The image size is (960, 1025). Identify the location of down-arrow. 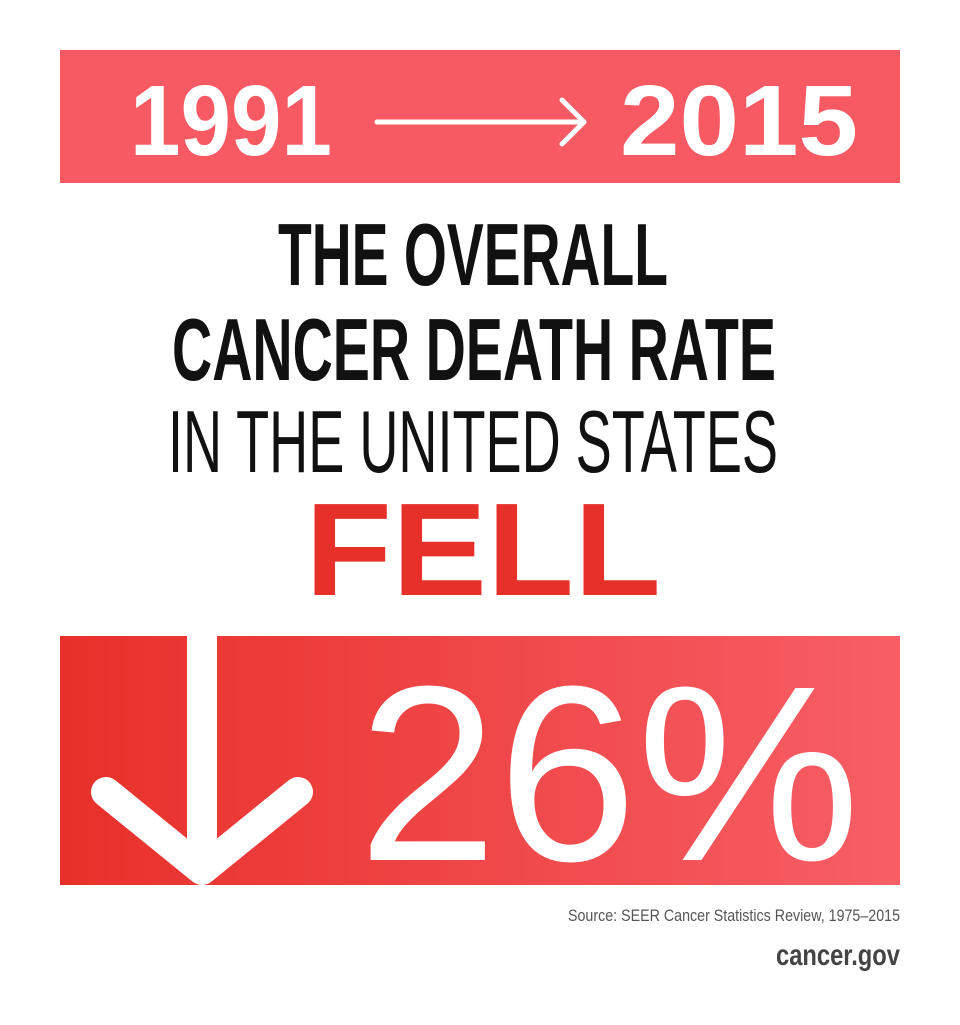
(202, 753).